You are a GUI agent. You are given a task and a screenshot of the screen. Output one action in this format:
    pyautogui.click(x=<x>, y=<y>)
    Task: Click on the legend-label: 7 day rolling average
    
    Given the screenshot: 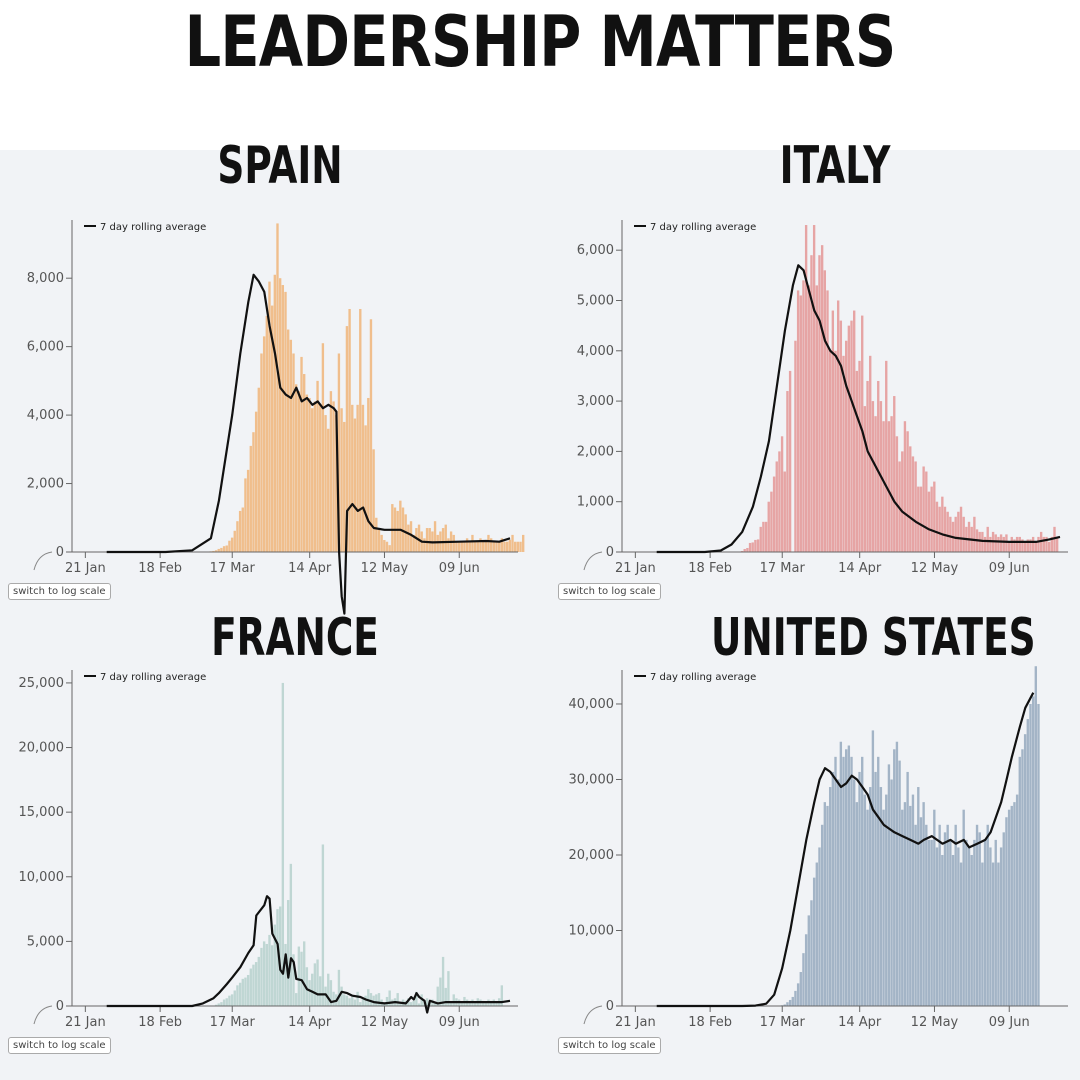 What is the action you would take?
    pyautogui.click(x=703, y=677)
    